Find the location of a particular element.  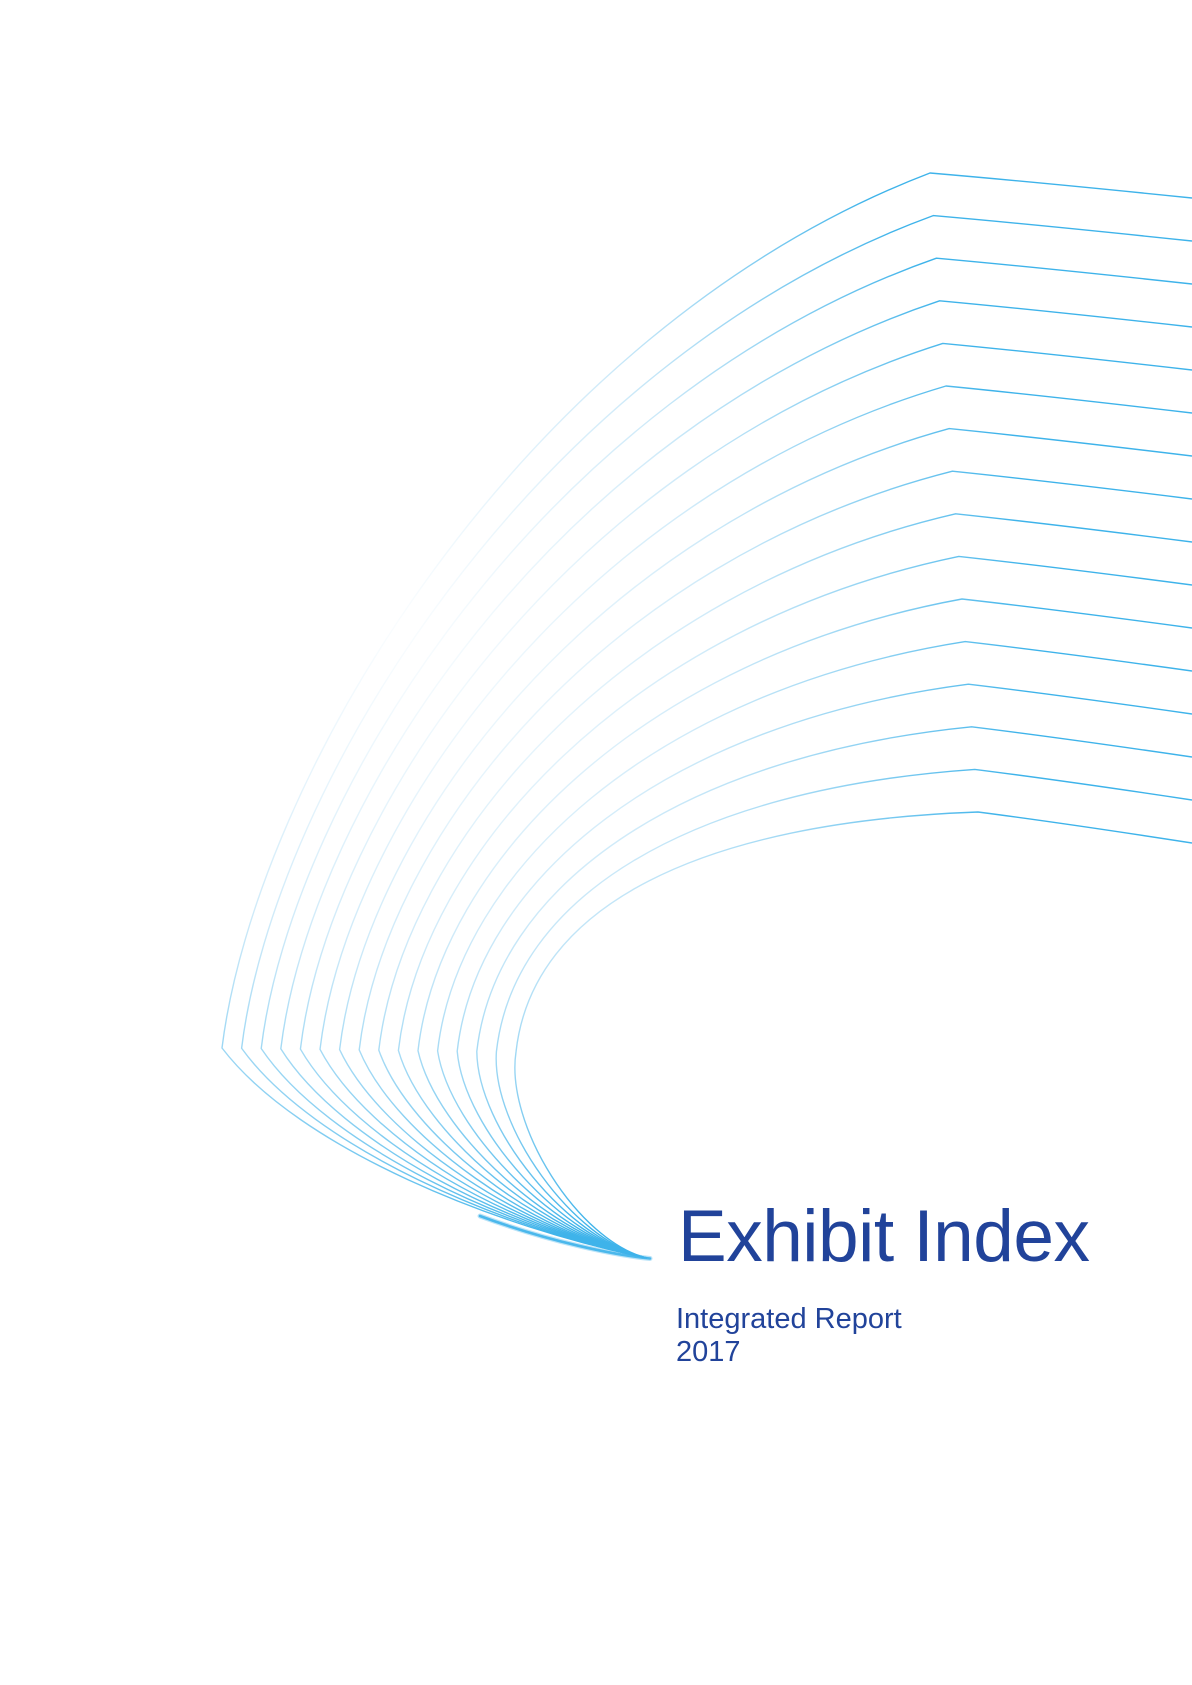

report-subtitle: Integrated Report 2017 is located at coordinates (789, 1336).